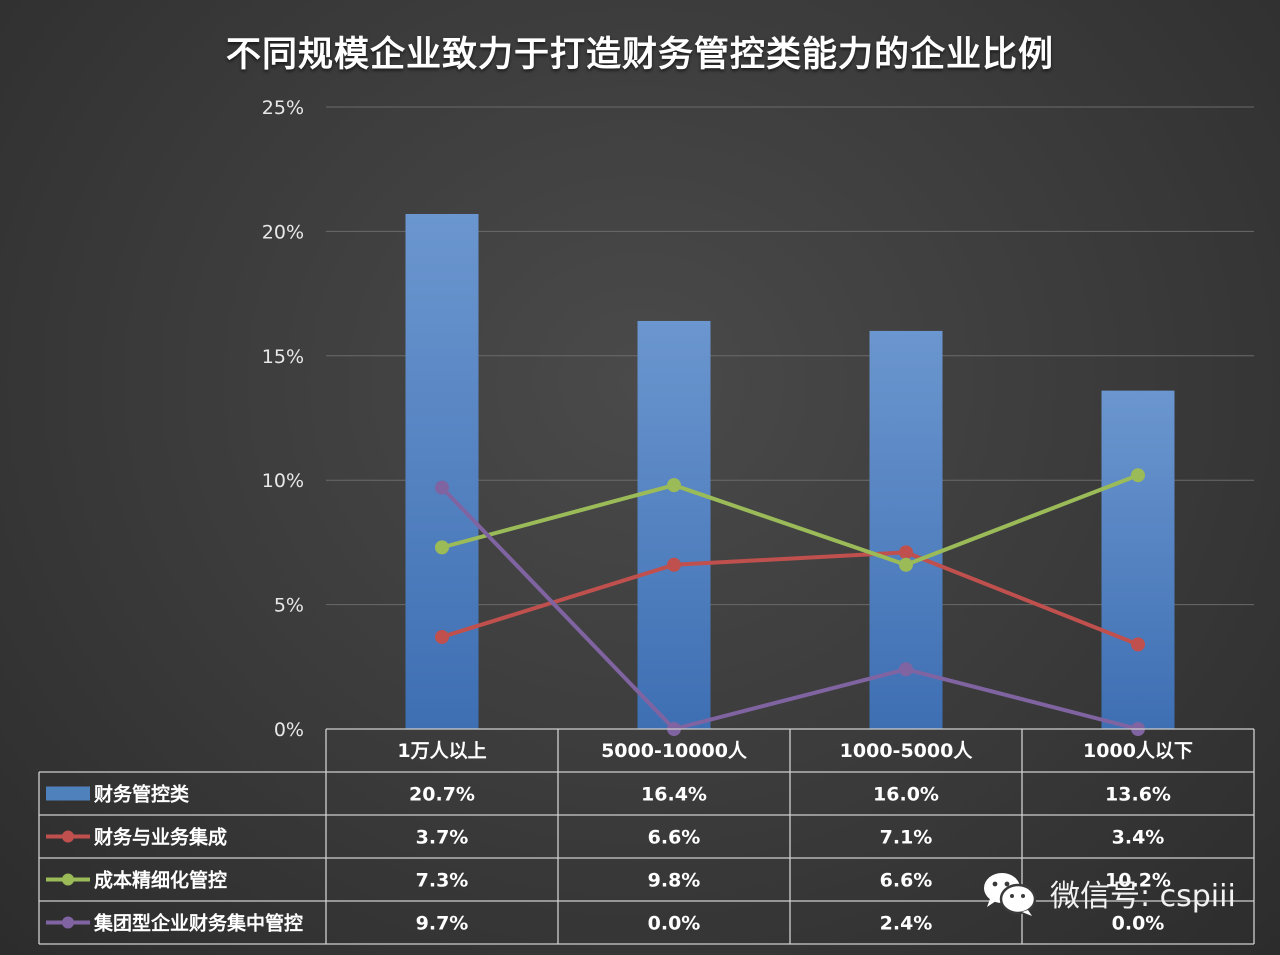 This screenshot has height=955, width=1280. Describe the element at coordinates (639, 55) in the screenshot. I see `chart-title: 不同规模企业致力于打造财务管控类能力的企业比例` at that location.